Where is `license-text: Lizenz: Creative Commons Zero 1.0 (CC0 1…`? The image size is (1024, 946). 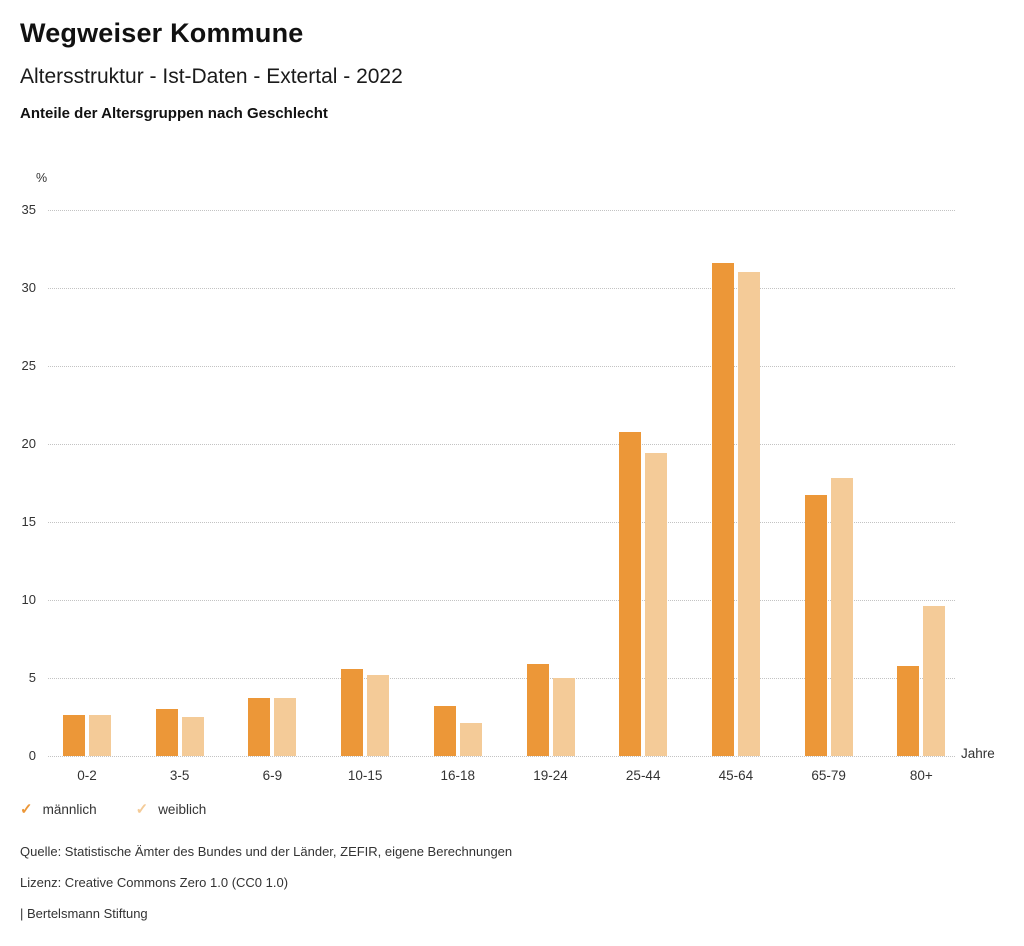
license-text: Lizenz: Creative Commons Zero 1.0 (CC0 1… is located at coordinates (154, 882).